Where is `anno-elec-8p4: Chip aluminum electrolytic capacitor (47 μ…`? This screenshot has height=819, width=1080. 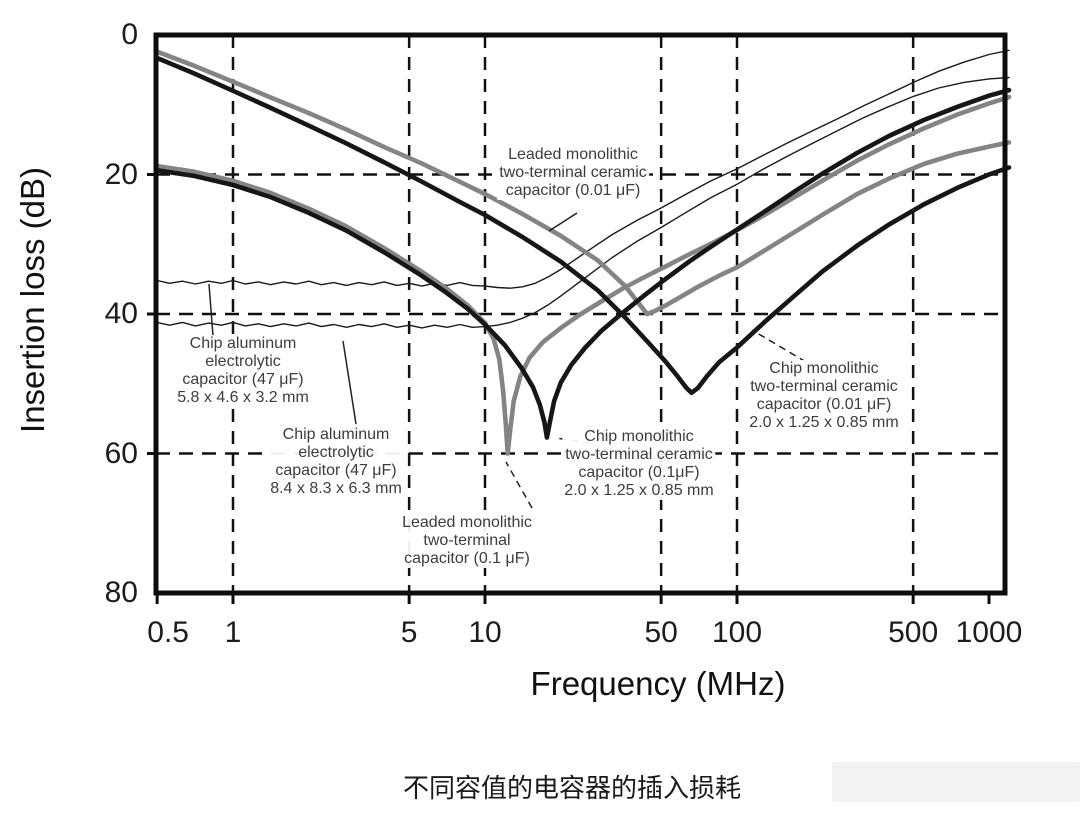
anno-elec-8p4: Chip aluminum electrolytic capacitor (47 μ… is located at coordinates (336, 462).